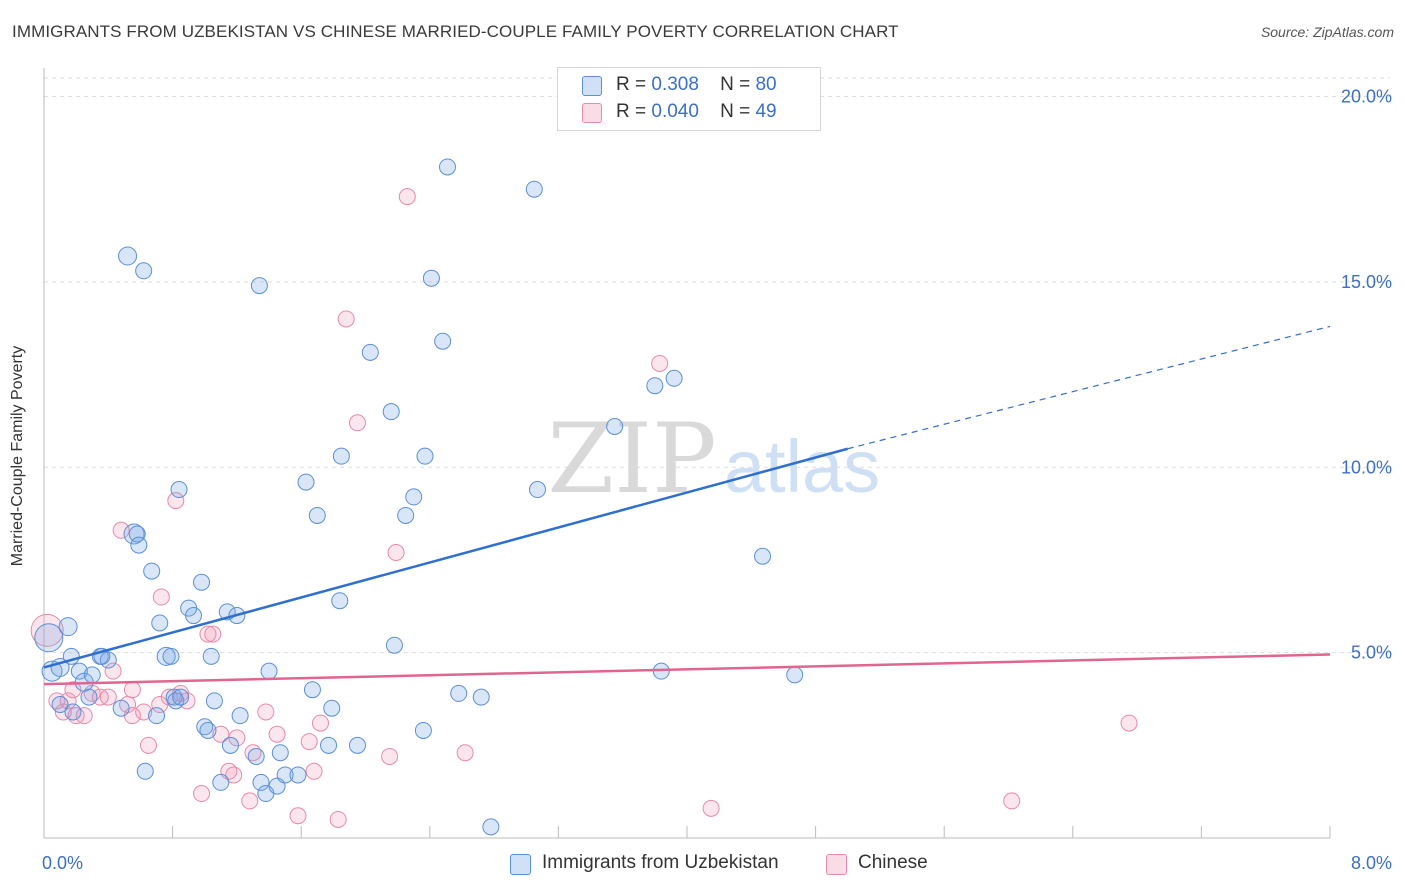 Image resolution: width=1406 pixels, height=892 pixels. Describe the element at coordinates (1366, 467) in the screenshot. I see `y-tick-label: 10.0%` at that location.